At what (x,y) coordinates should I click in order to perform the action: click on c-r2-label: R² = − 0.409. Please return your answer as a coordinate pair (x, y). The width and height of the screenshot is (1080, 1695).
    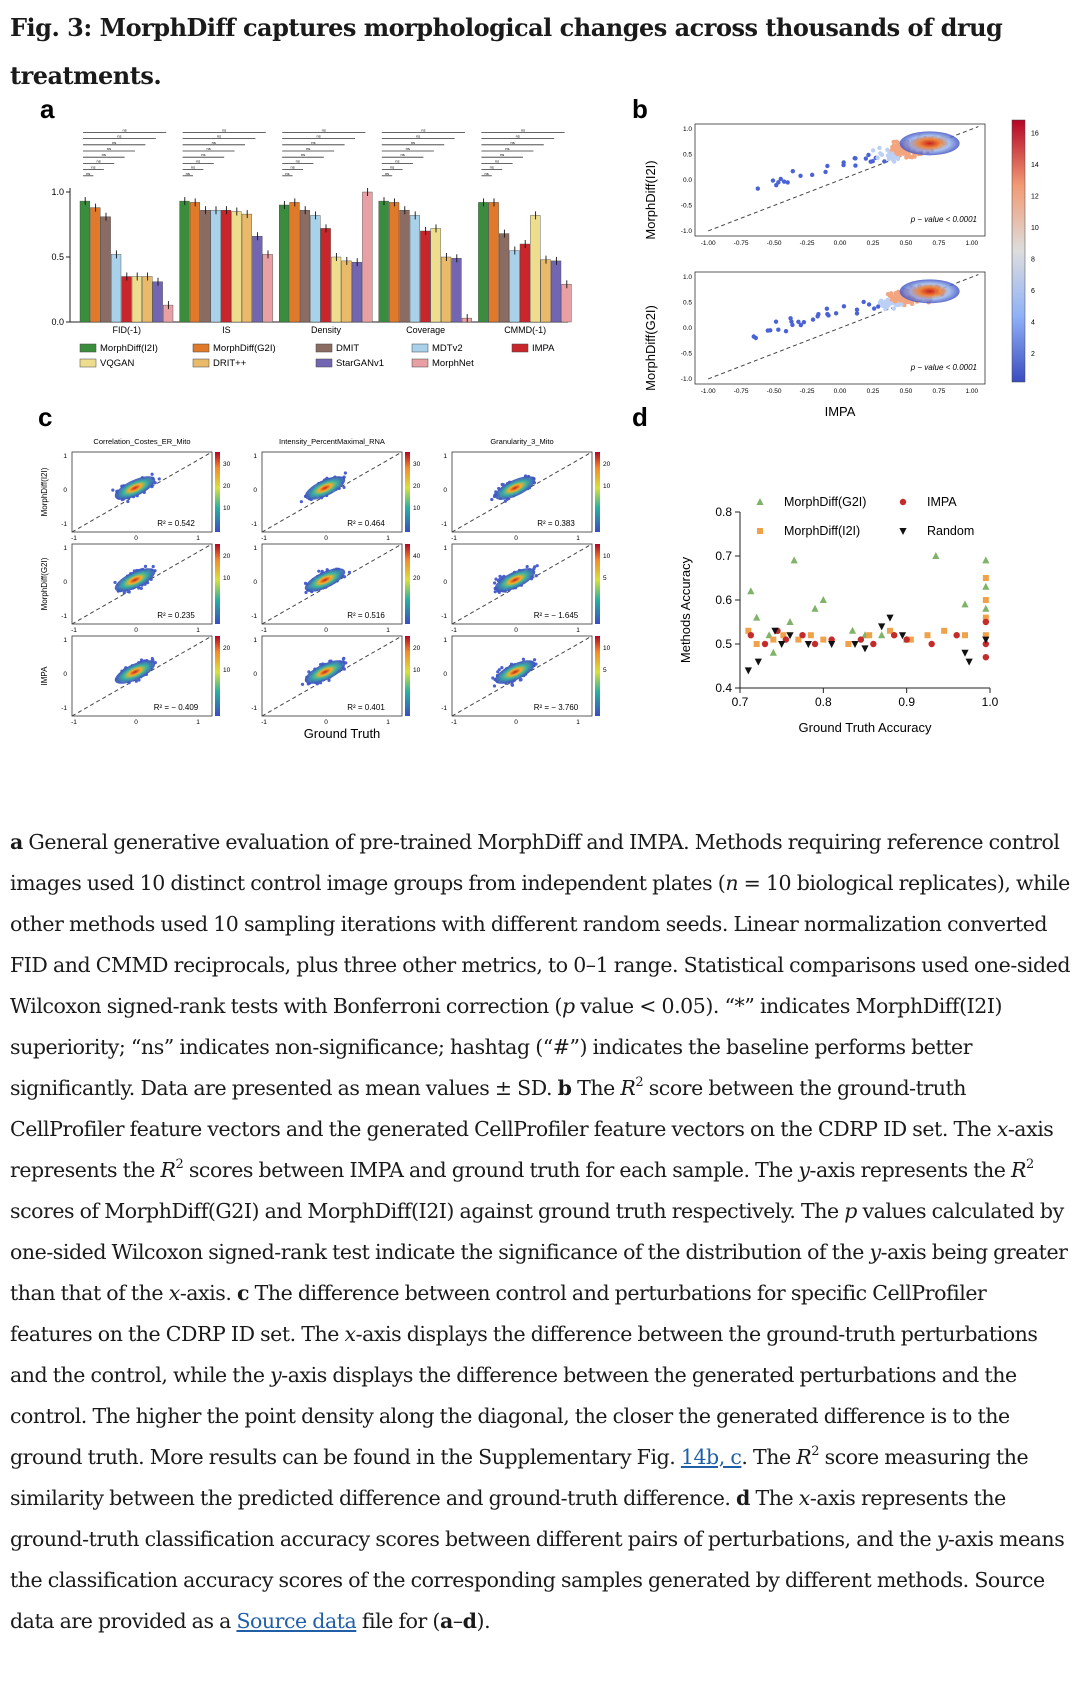
    Looking at the image, I should click on (176, 707).